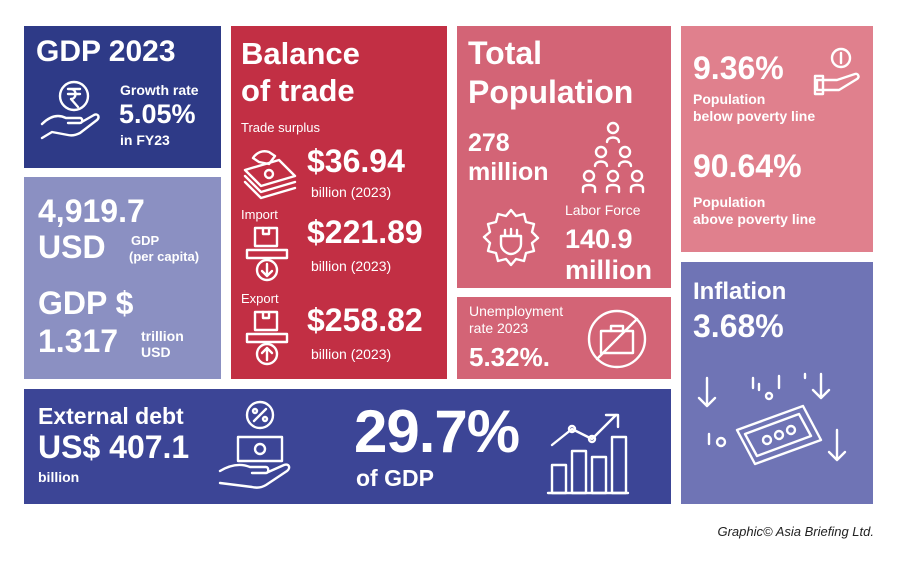  Describe the element at coordinates (145, 240) in the screenshot. I see `per-capita-note-1: GDP` at that location.